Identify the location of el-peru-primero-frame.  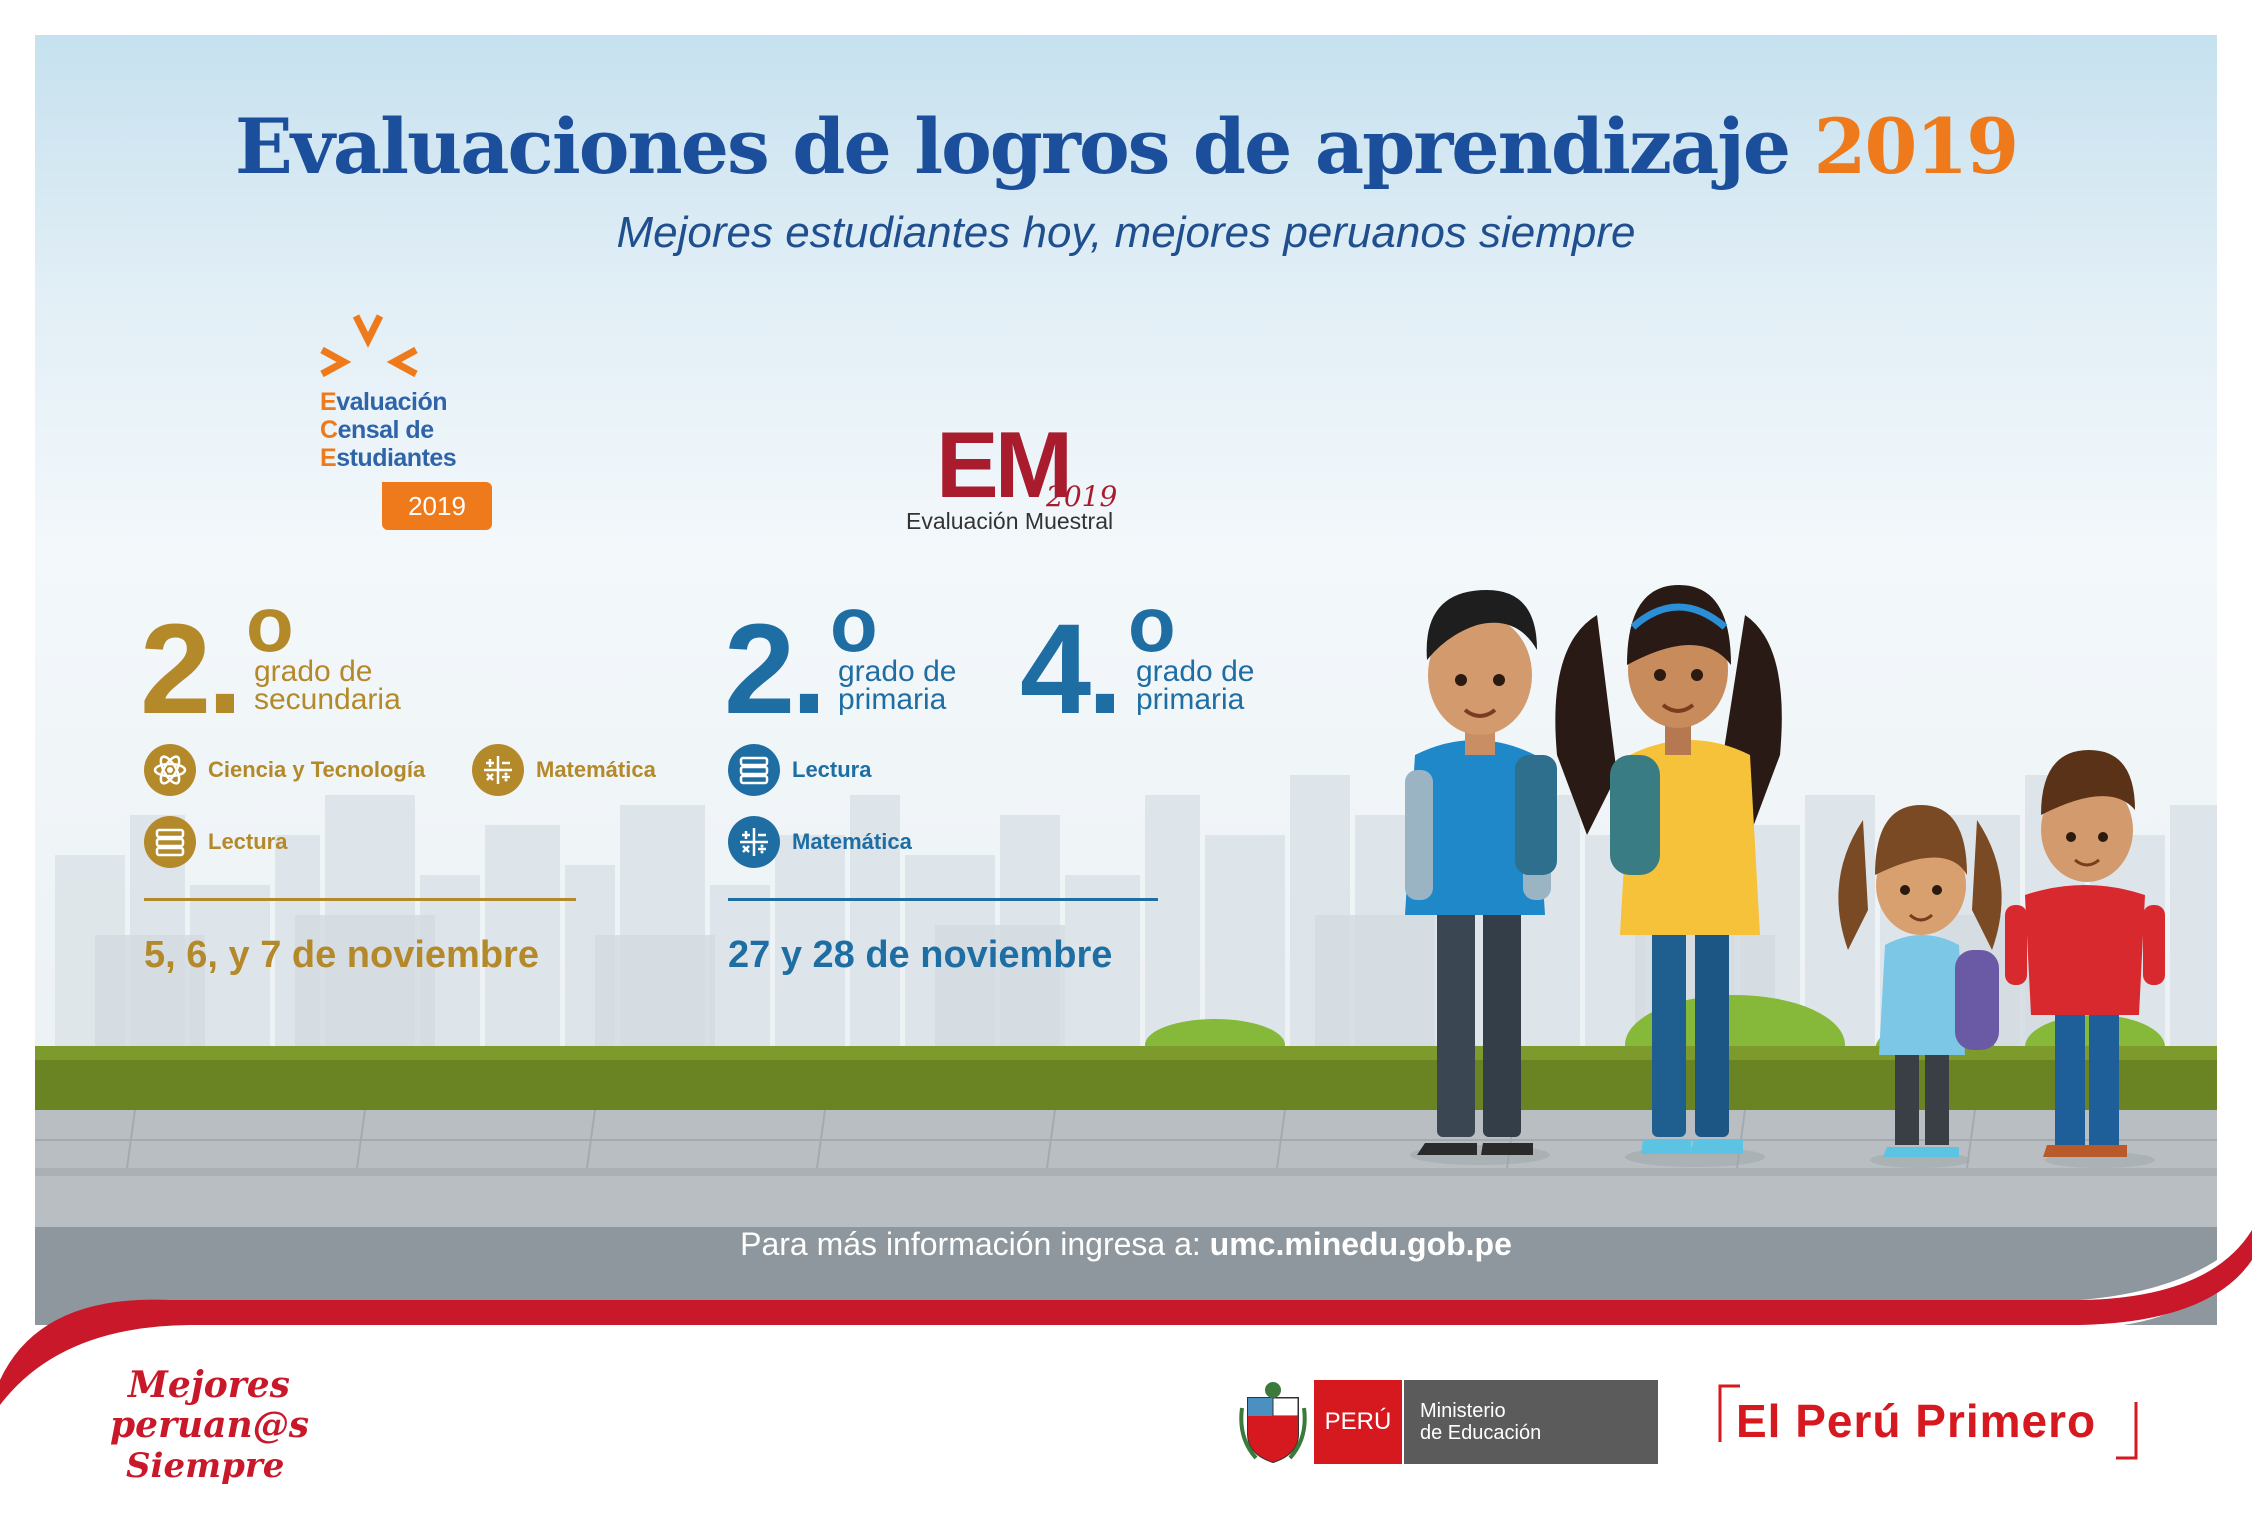
(1928, 1422).